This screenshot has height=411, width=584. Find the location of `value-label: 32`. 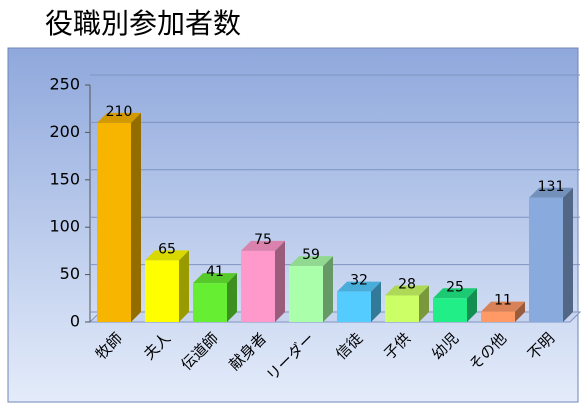

value-label: 32 is located at coordinates (359, 281).